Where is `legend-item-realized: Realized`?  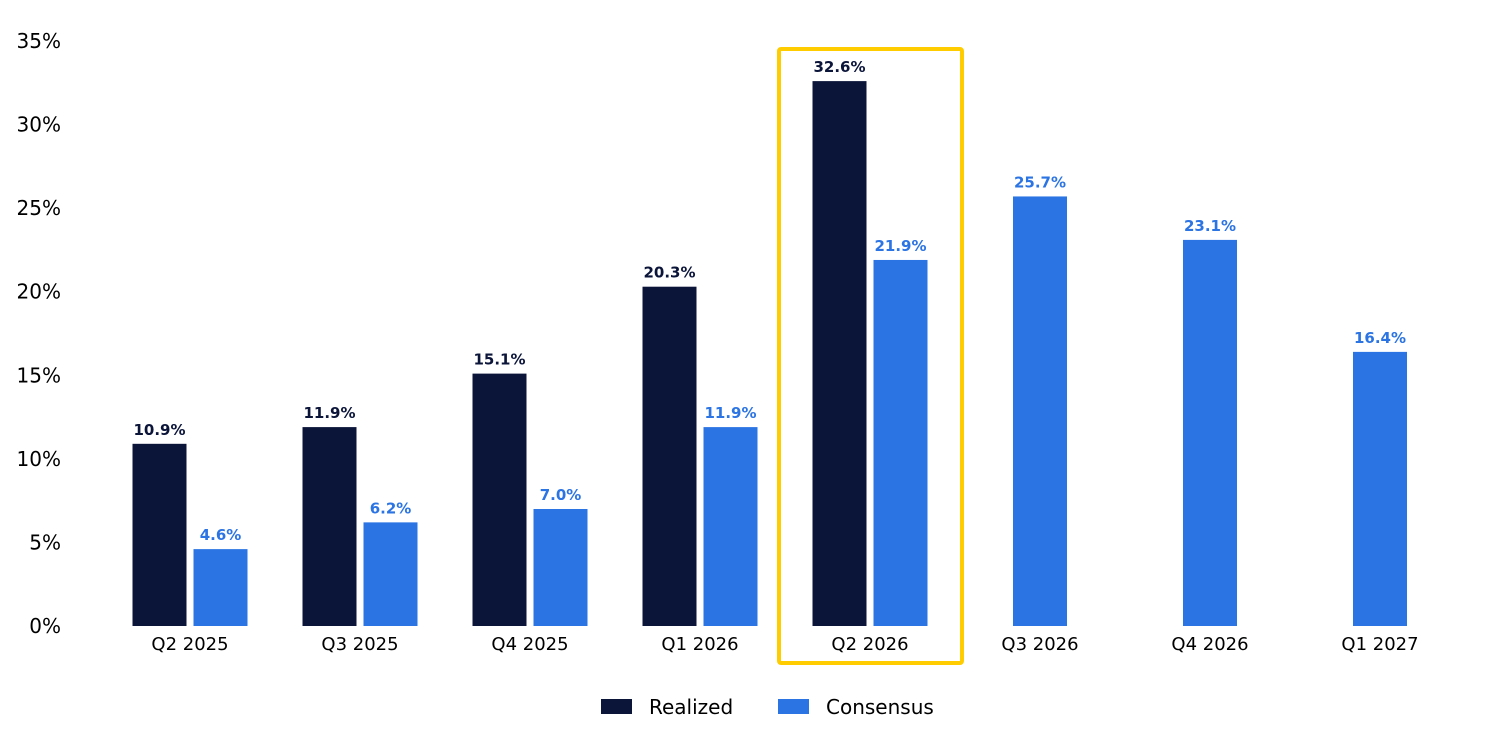
legend-item-realized: Realized is located at coordinates (667, 707).